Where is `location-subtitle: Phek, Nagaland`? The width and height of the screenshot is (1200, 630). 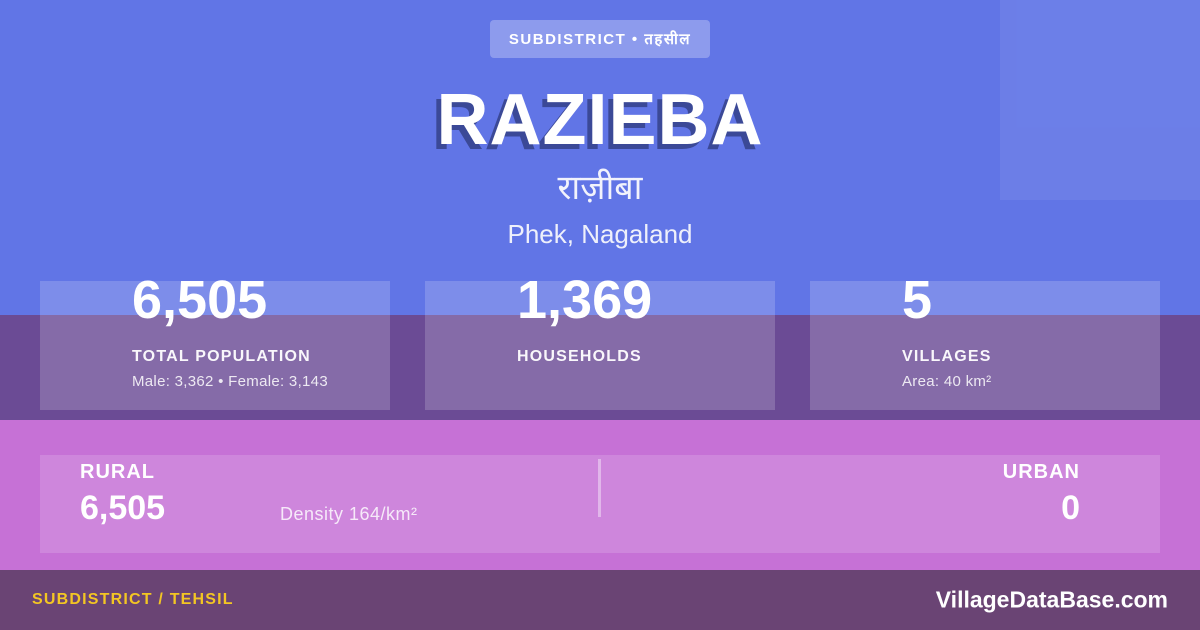 location-subtitle: Phek, Nagaland is located at coordinates (600, 234).